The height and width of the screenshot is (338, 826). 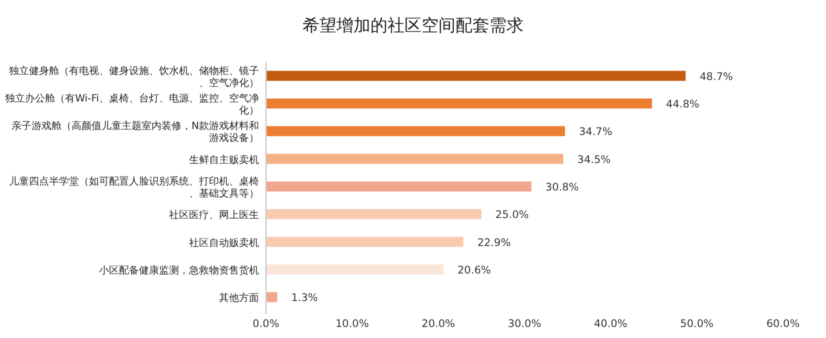 I want to click on y-tick-label: 小区配备健康监测，急救物资售货机, so click(x=179, y=270).